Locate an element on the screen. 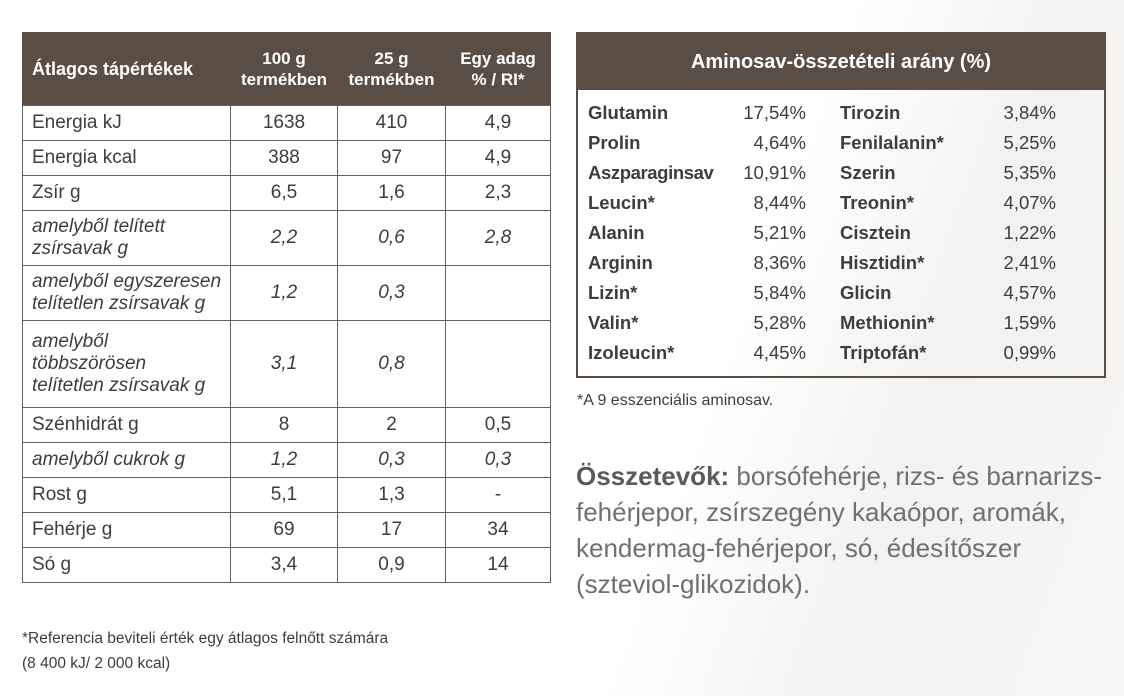 The width and height of the screenshot is (1124, 696). amino-name: Leucin* is located at coordinates (621, 202).